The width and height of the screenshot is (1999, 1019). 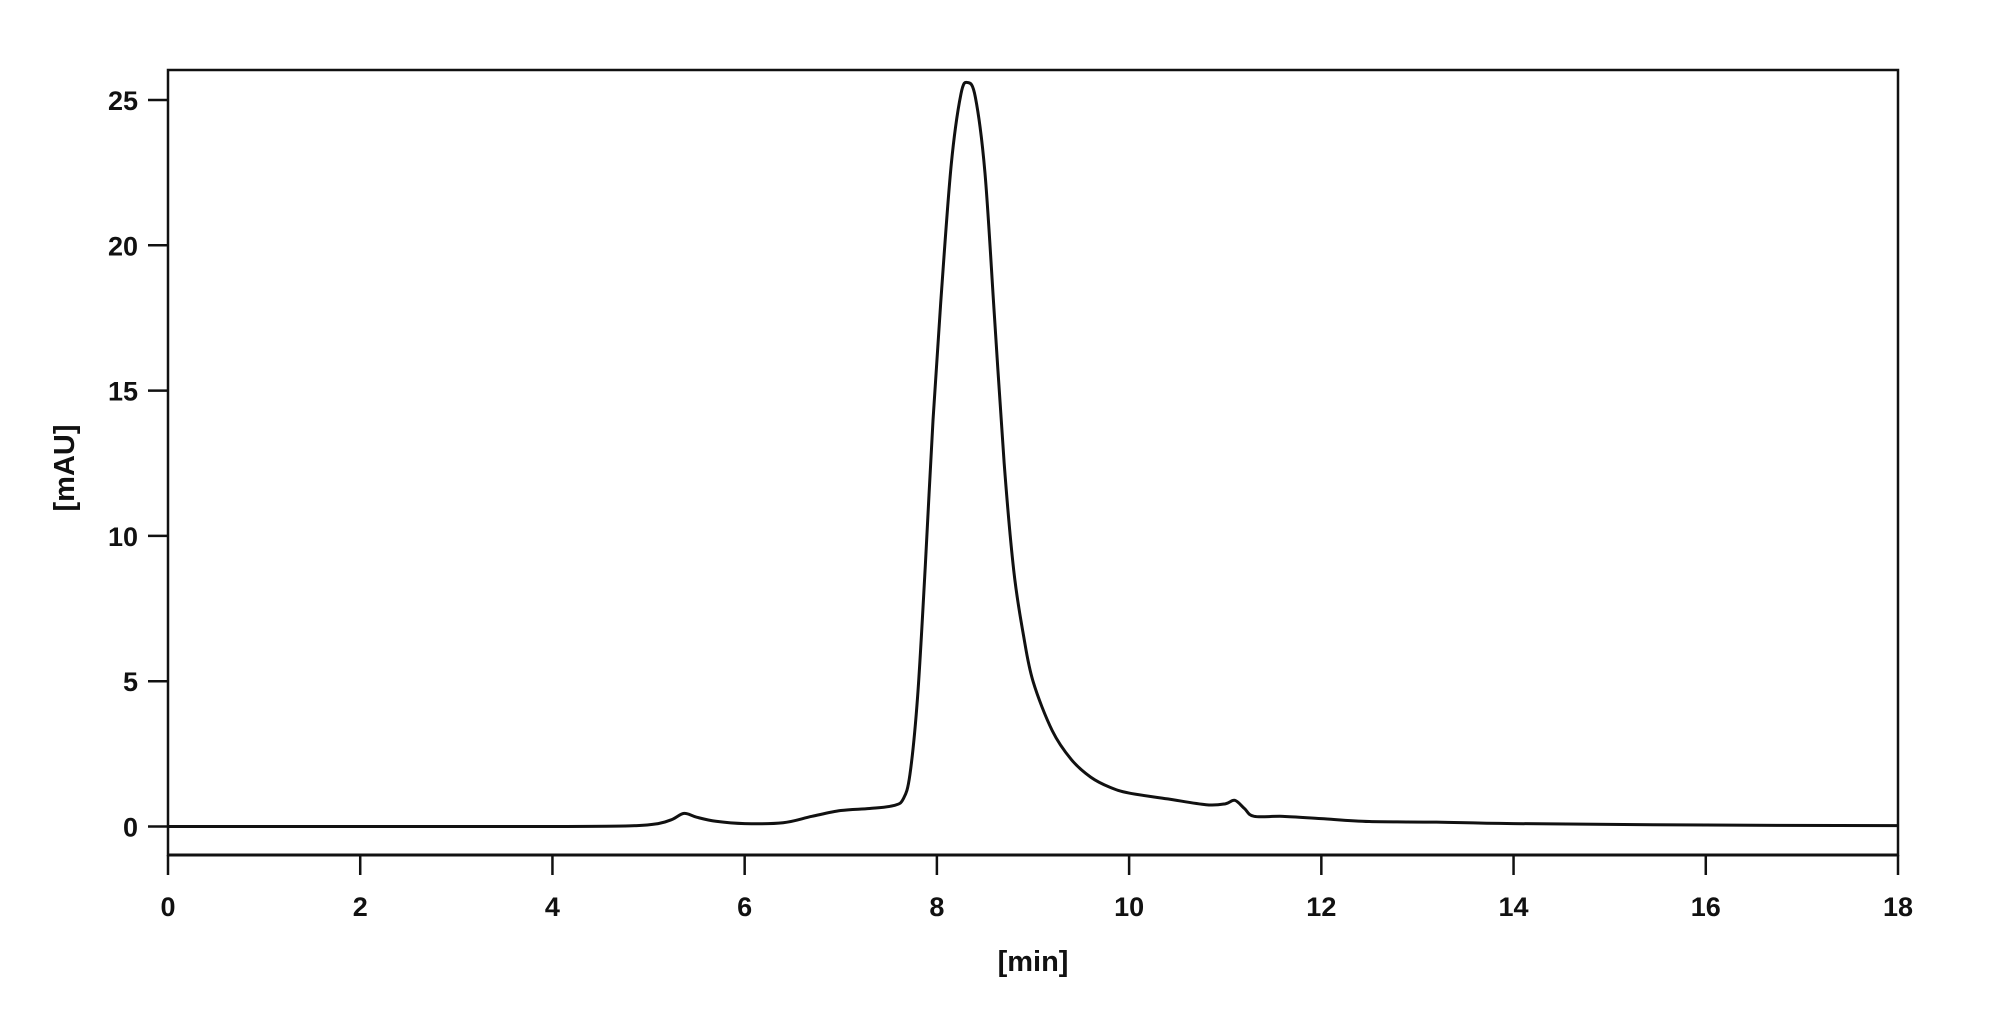 What do you see at coordinates (138, 464) in the screenshot?
I see `y-axis-ticks: 0 5 10 15 20 25` at bounding box center [138, 464].